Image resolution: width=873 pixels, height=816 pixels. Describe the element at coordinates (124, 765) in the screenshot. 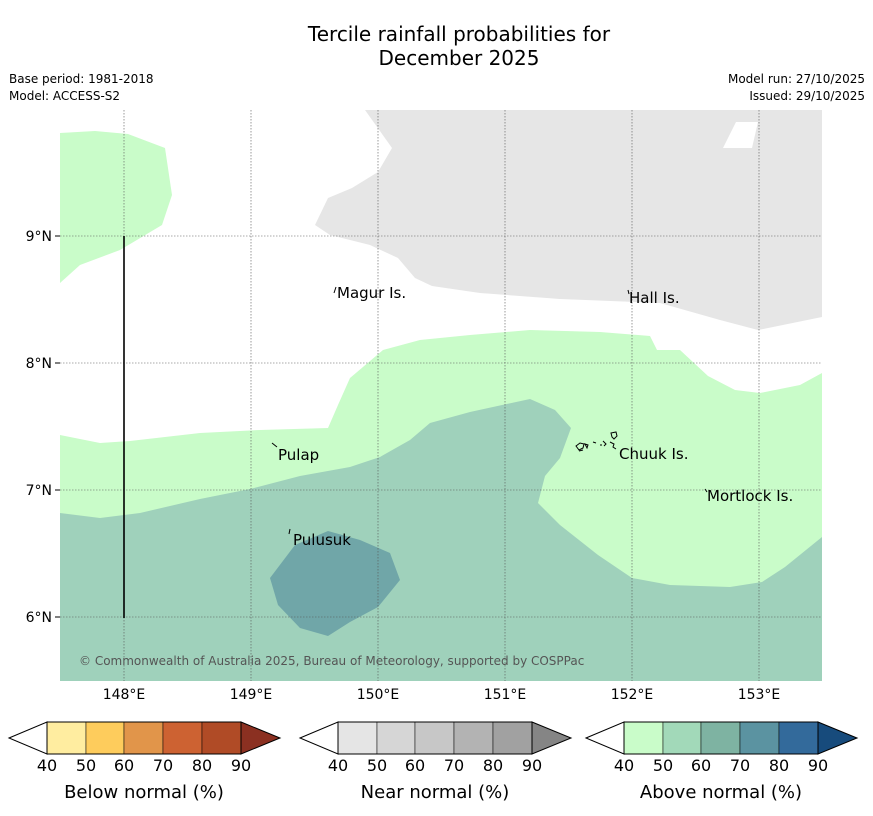

I see `legend-below-tick-60: 60` at that location.